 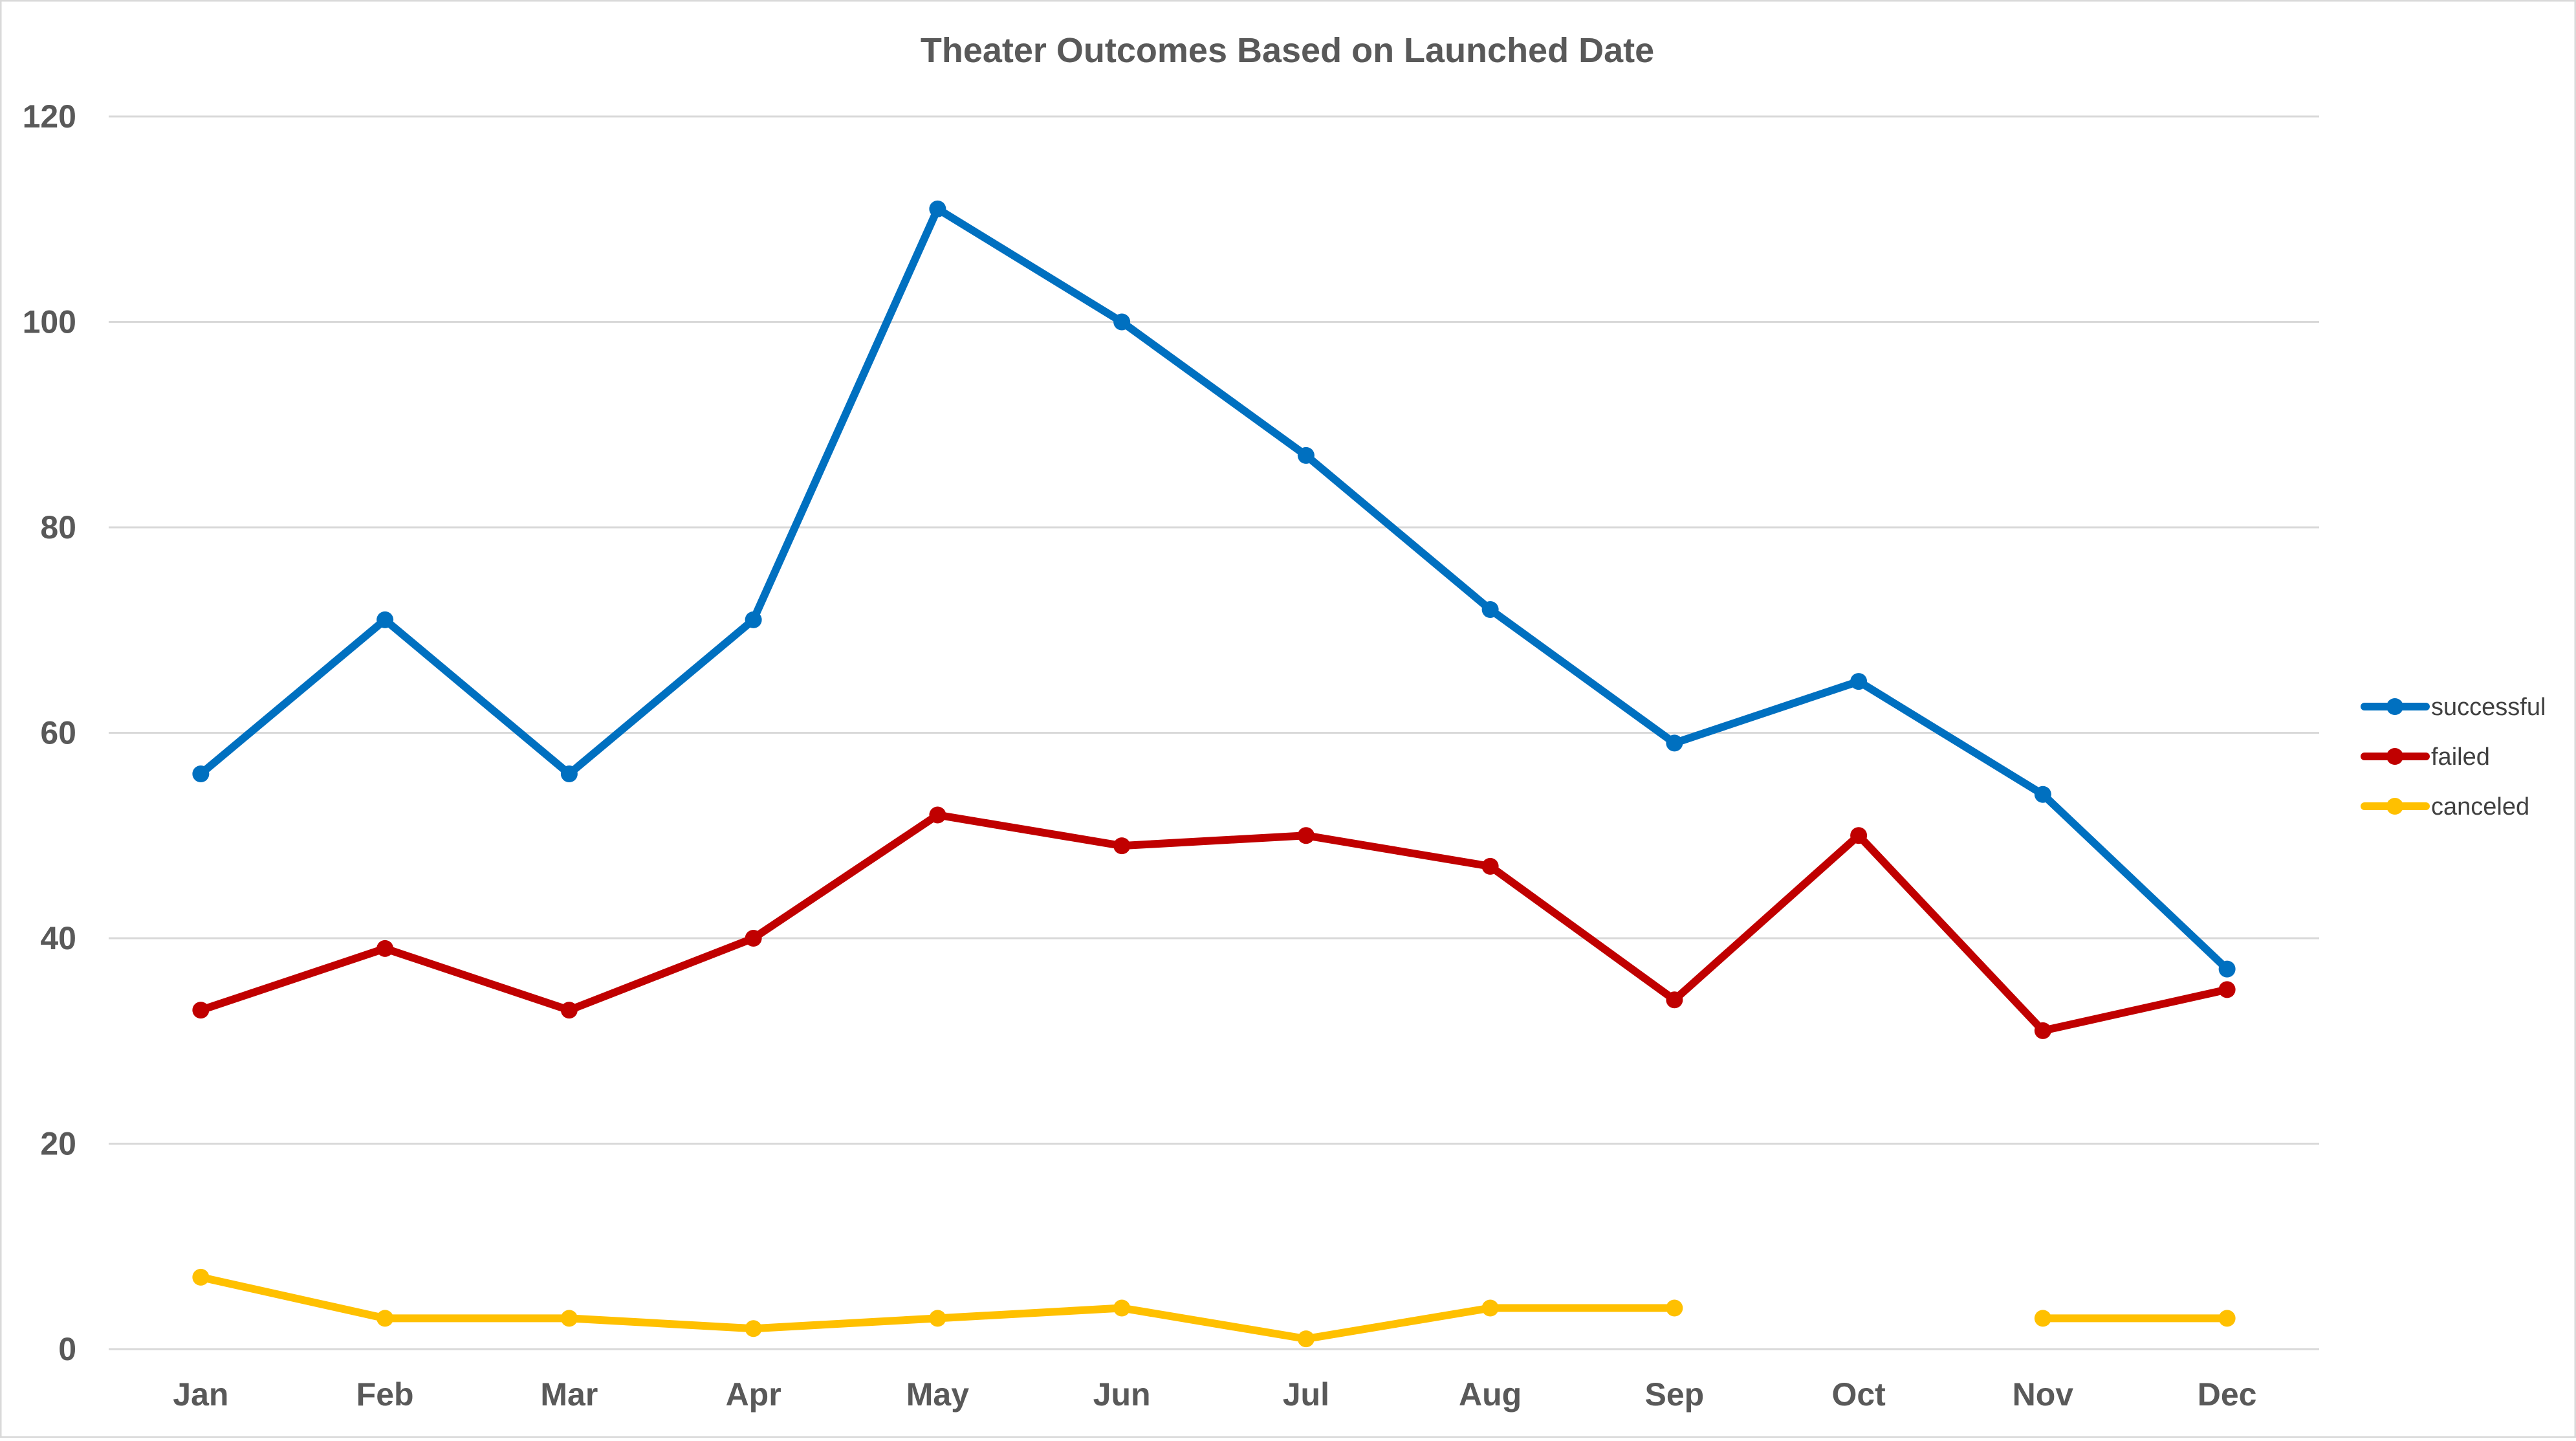 I want to click on y-tick-label: 0, so click(x=67, y=1349).